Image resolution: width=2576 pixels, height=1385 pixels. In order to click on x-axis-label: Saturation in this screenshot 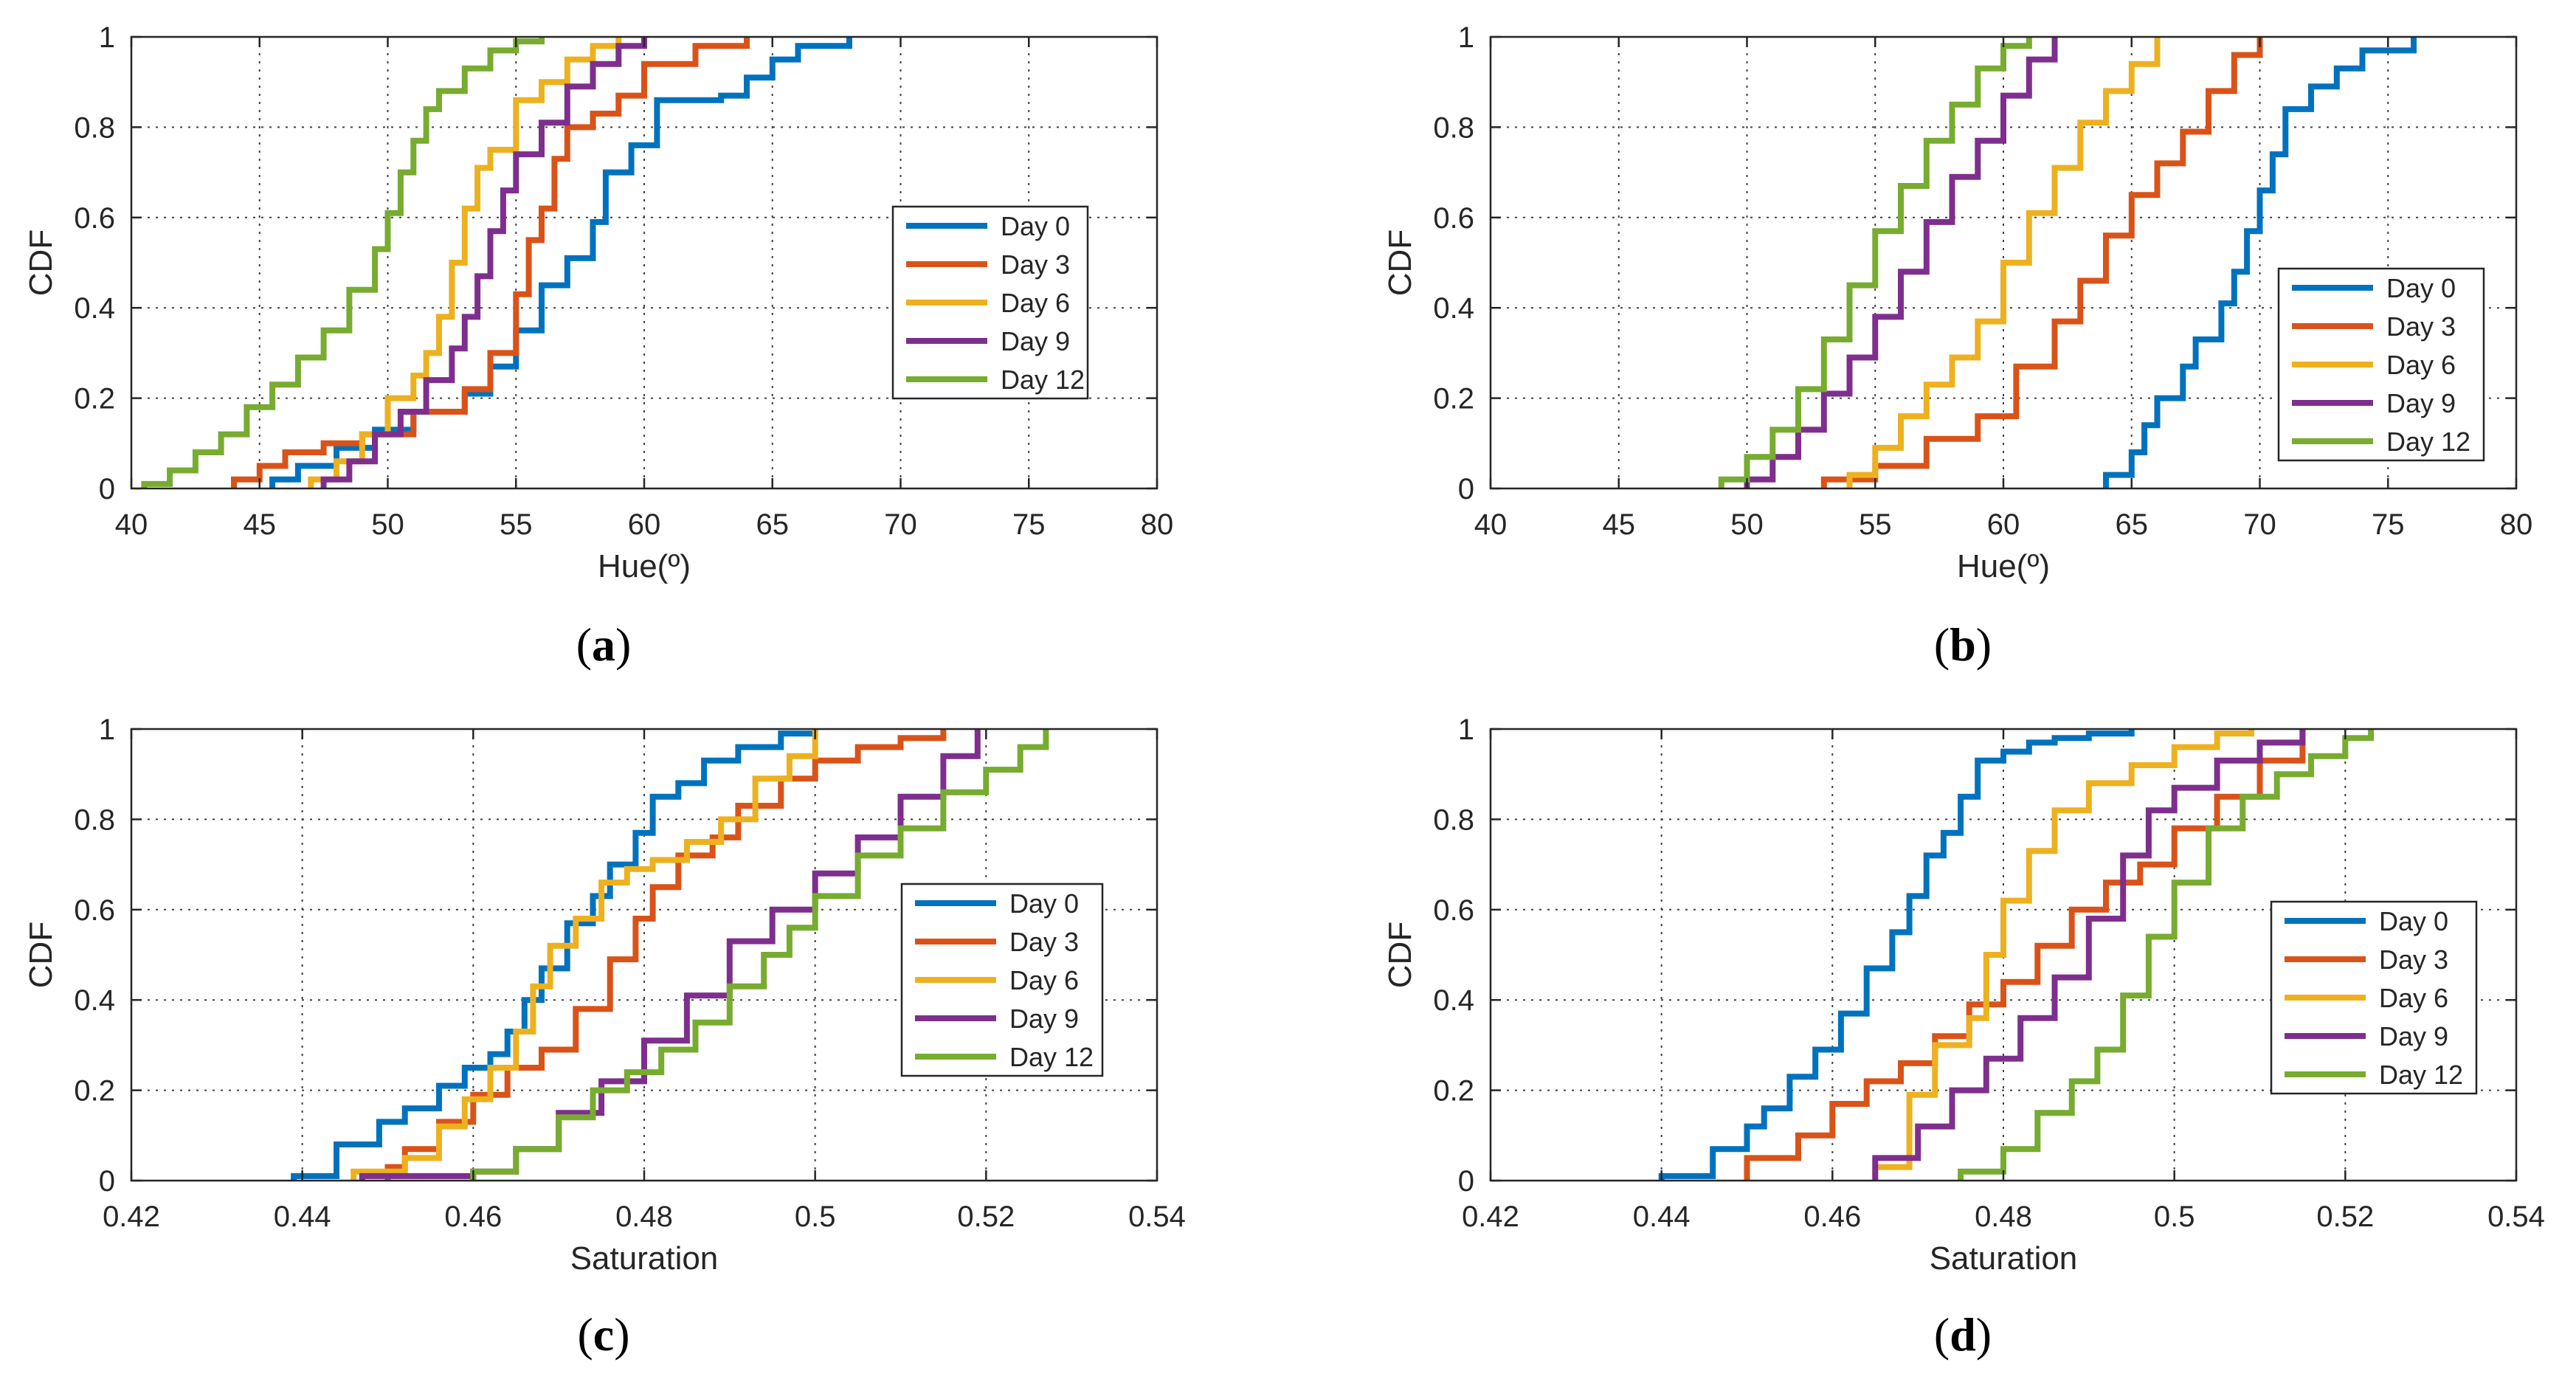, I will do `click(2004, 1258)`.